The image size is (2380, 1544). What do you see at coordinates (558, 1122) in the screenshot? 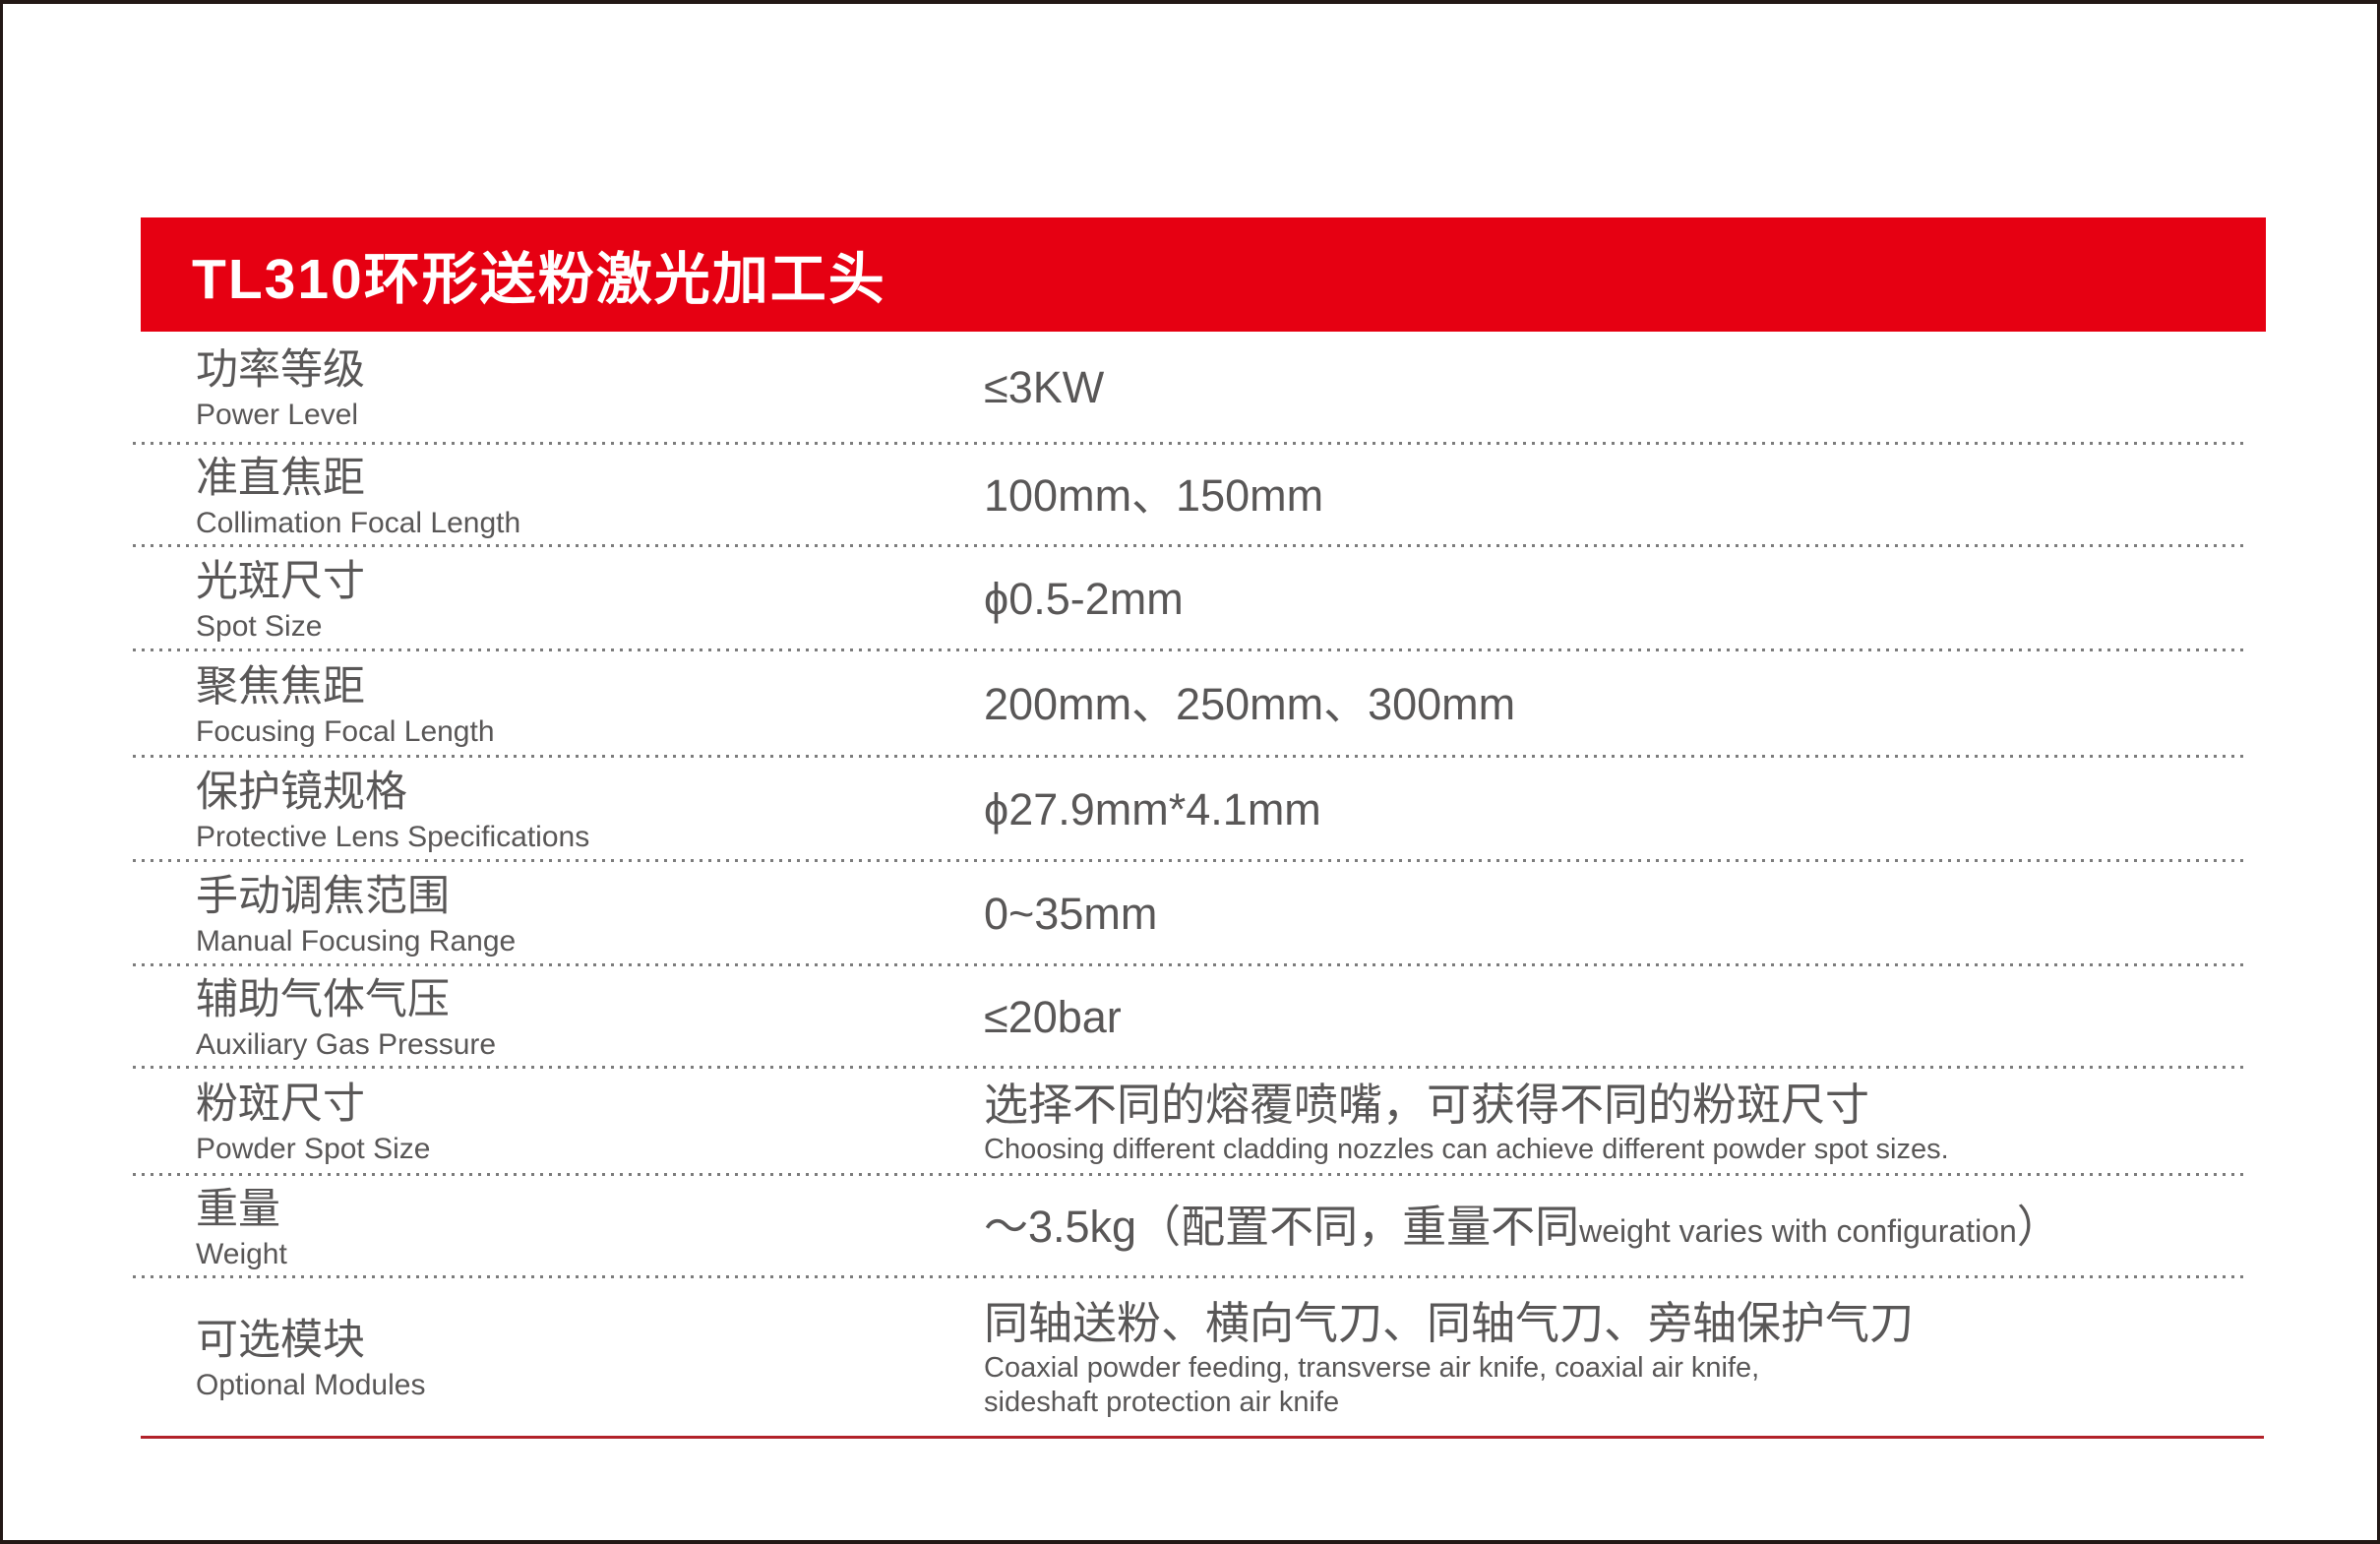
I see `spec-label: 粉斑尺寸 Powder Spot Size` at bounding box center [558, 1122].